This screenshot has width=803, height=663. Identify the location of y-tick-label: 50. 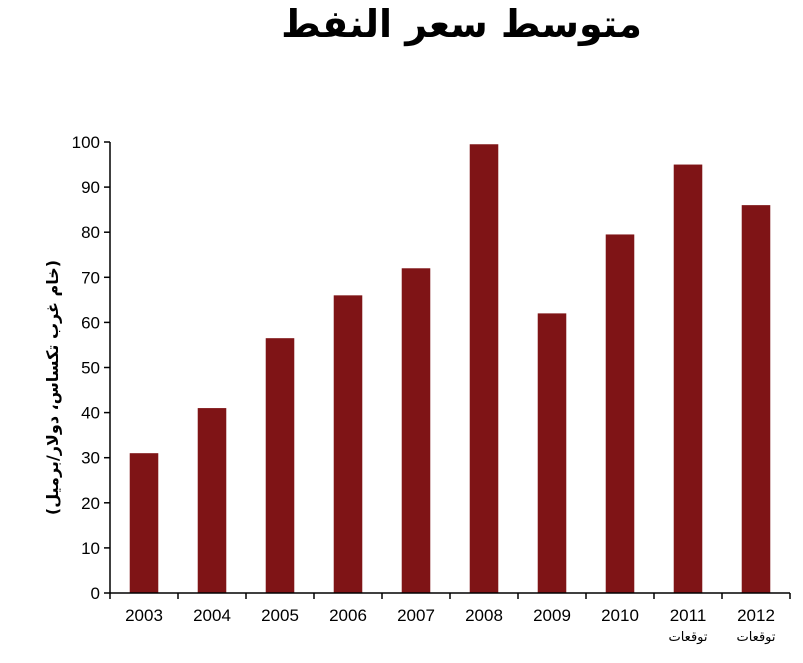
(90, 368).